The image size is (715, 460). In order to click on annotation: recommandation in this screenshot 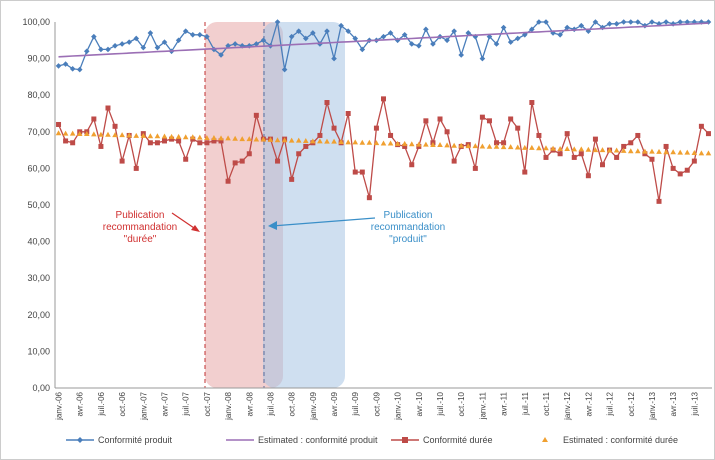, I will do `click(140, 227)`.